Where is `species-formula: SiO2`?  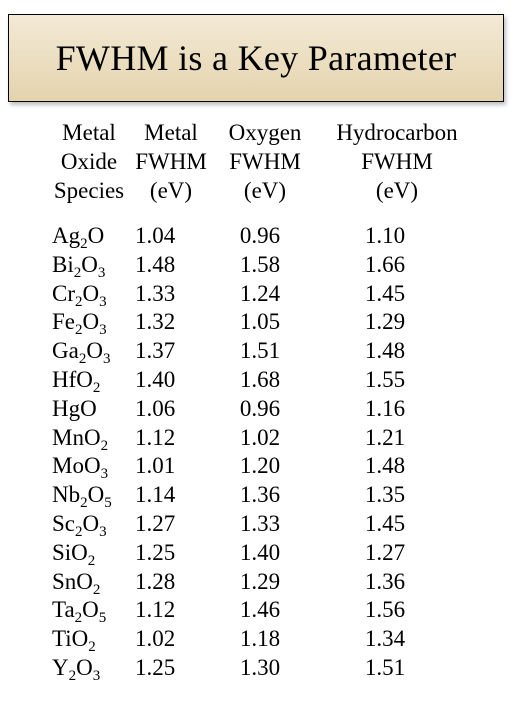
species-formula: SiO2 is located at coordinates (74, 554).